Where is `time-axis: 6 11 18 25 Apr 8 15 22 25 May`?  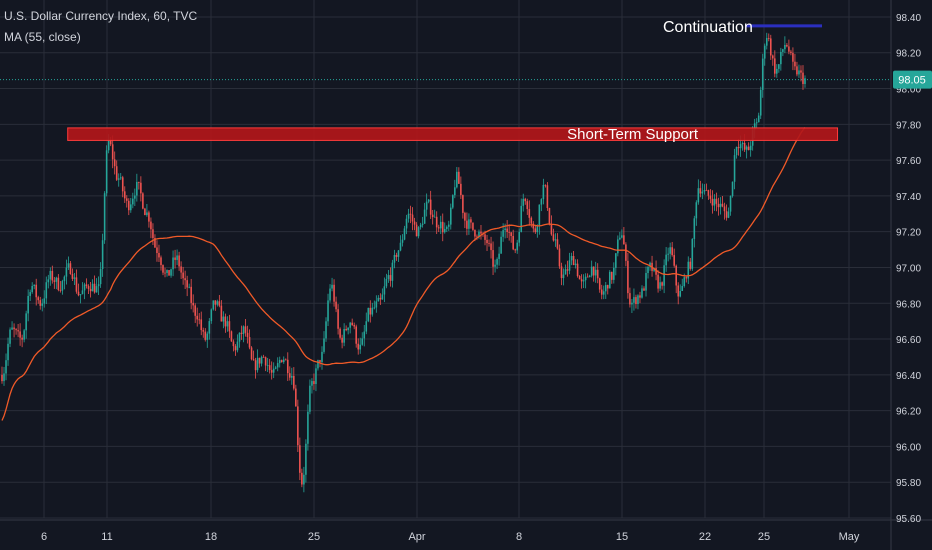
time-axis: 6 11 18 25 Apr 8 15 22 25 May is located at coordinates (450, 537).